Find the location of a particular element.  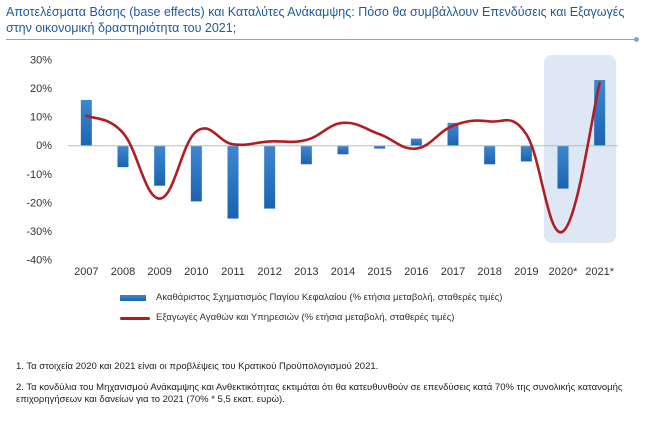

y-tick-label: 20% is located at coordinates (41, 89).